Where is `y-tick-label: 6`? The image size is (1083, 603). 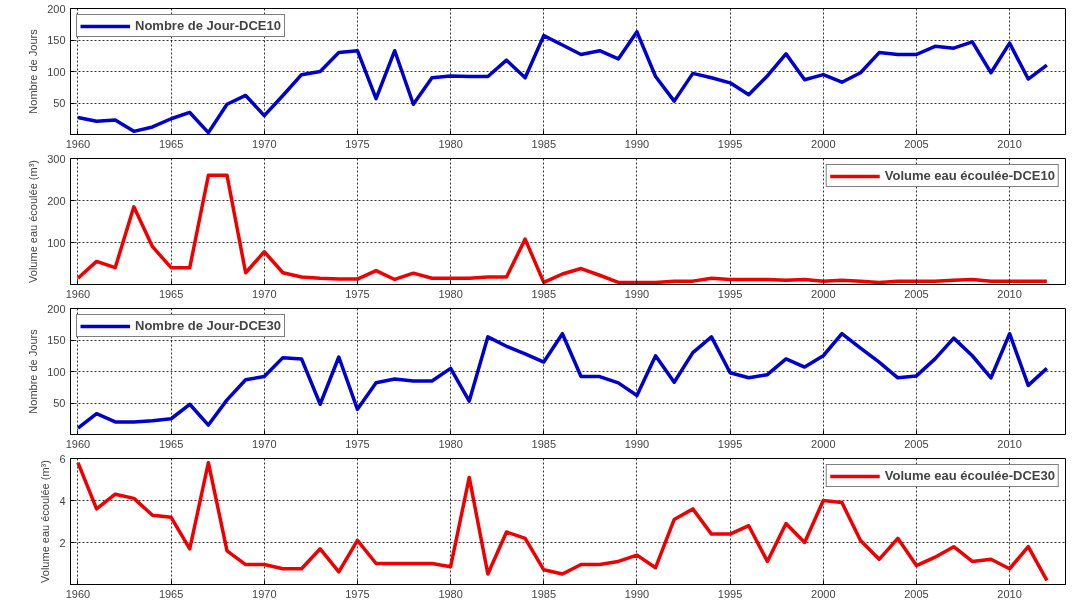 y-tick-label: 6 is located at coordinates (62, 458).